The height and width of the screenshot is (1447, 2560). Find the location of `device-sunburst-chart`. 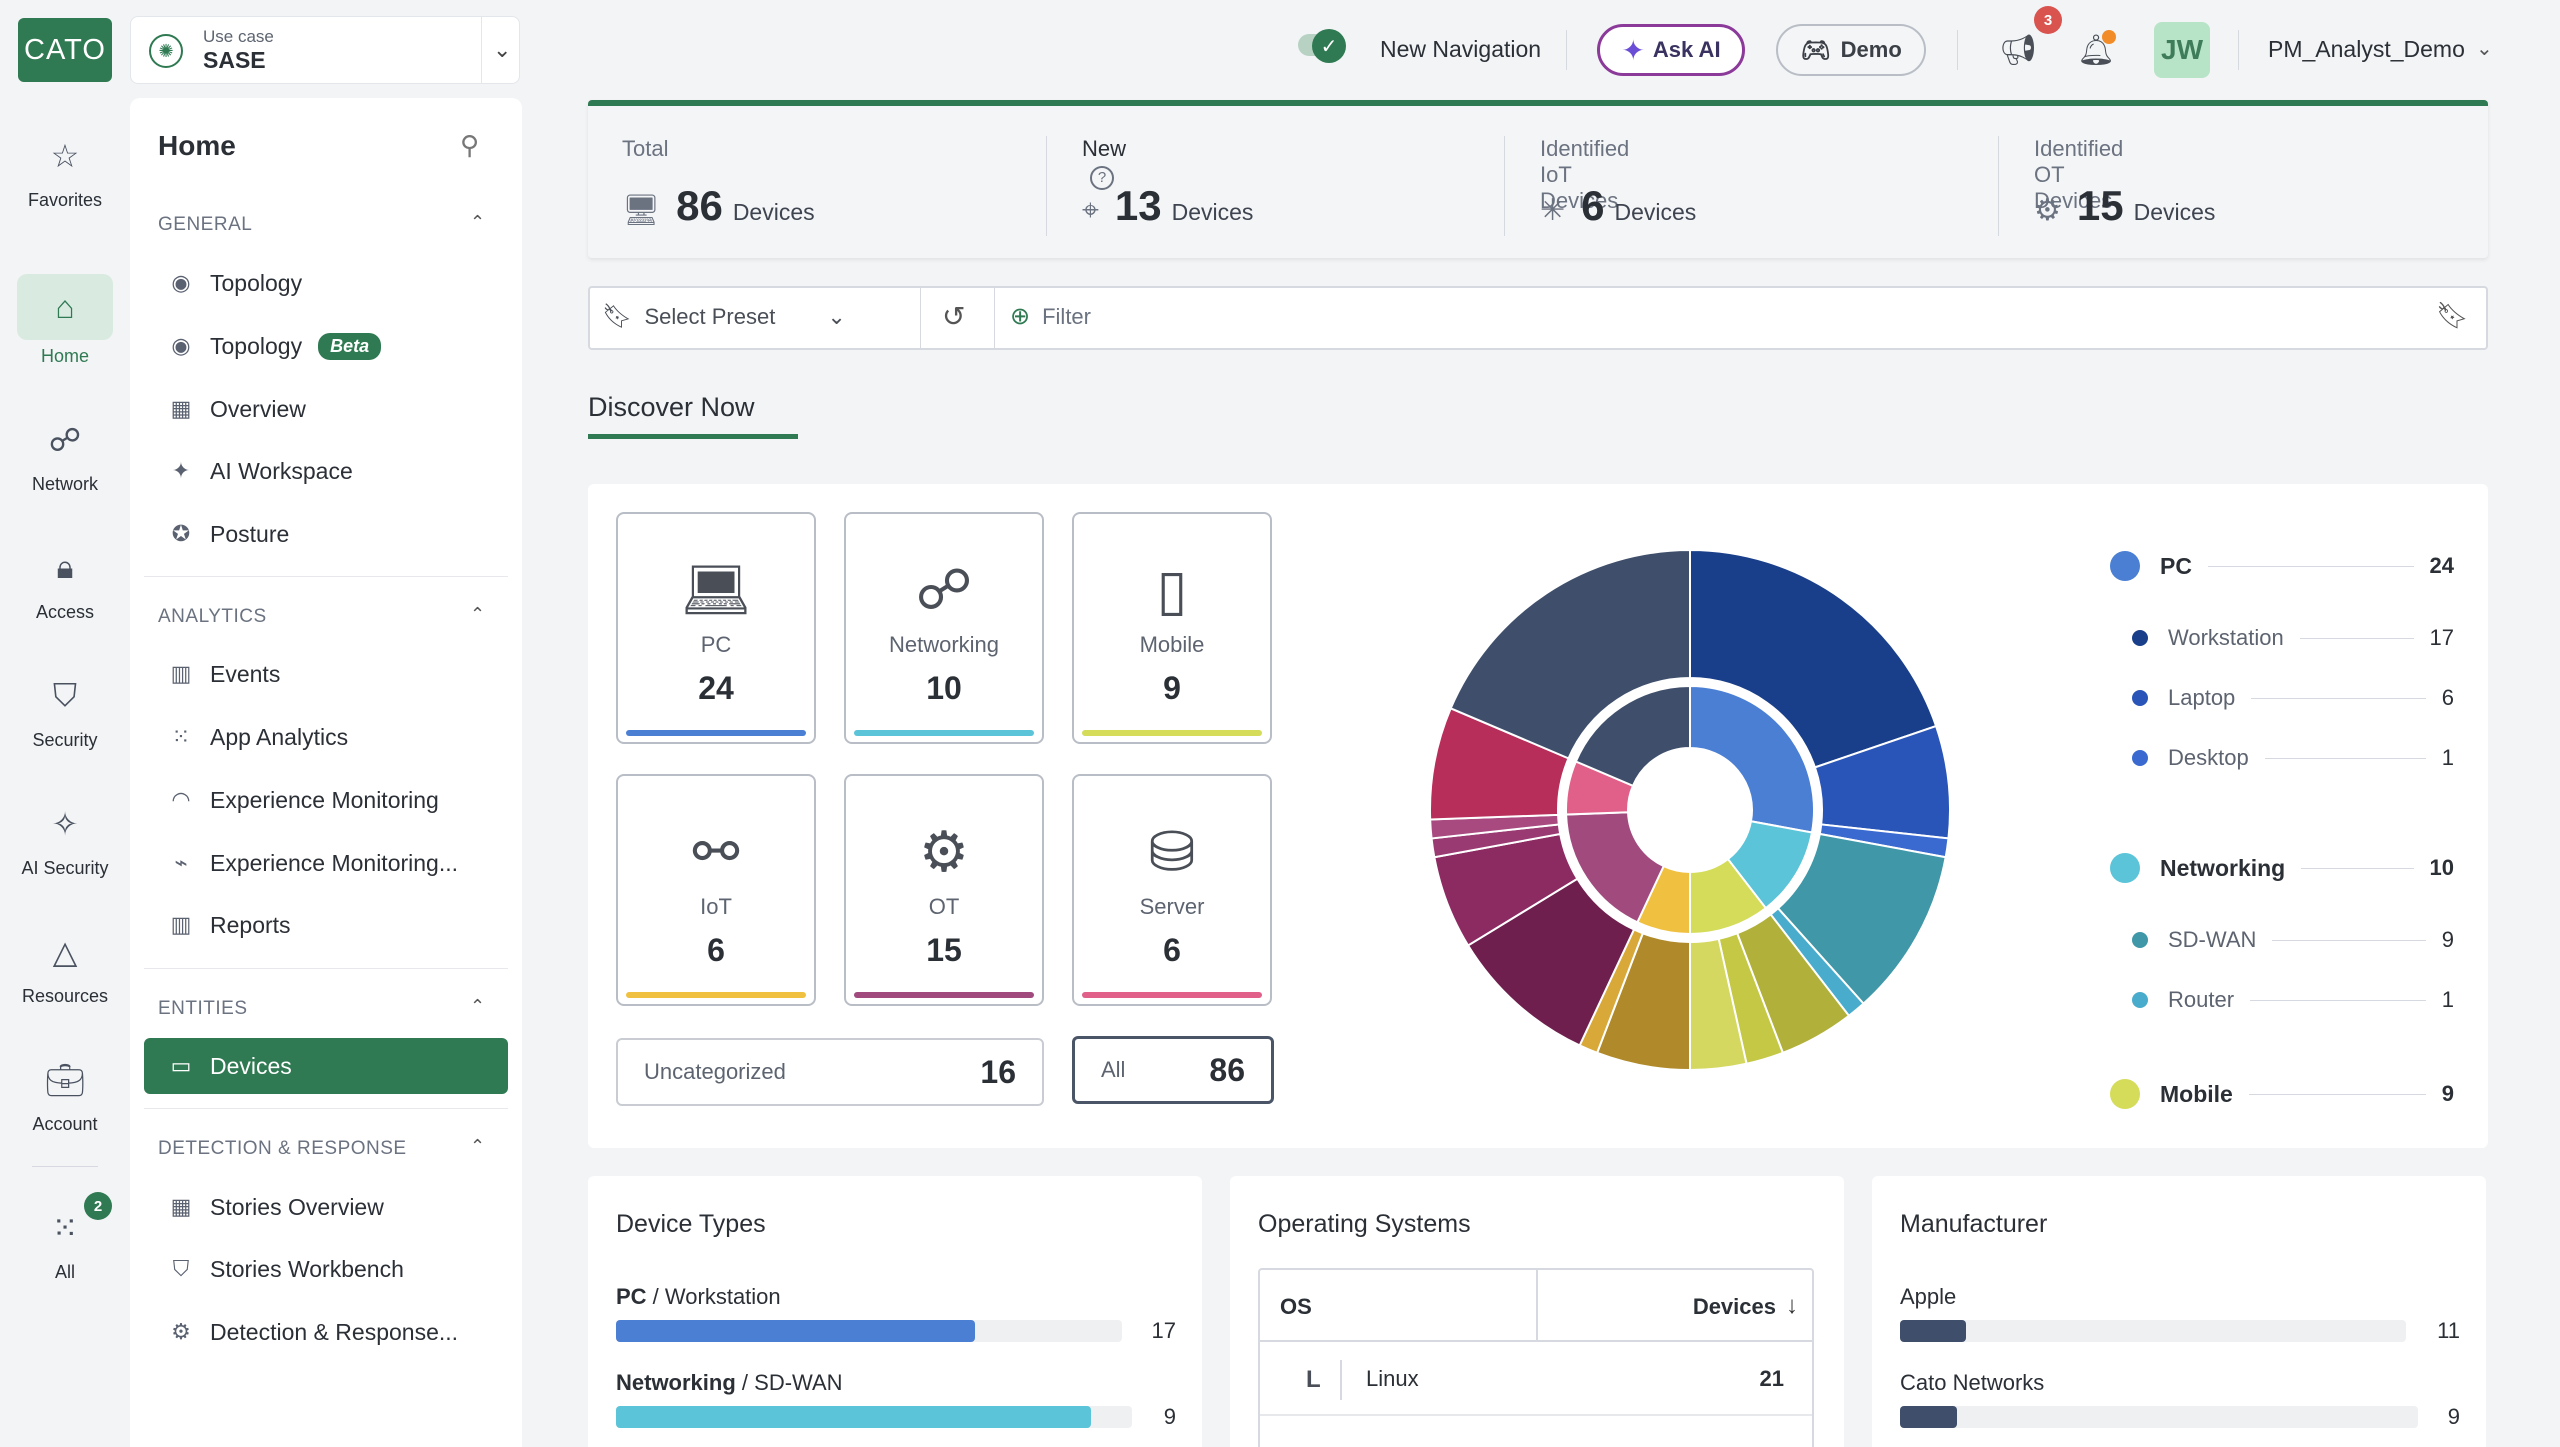

device-sunburst-chart is located at coordinates (1690, 810).